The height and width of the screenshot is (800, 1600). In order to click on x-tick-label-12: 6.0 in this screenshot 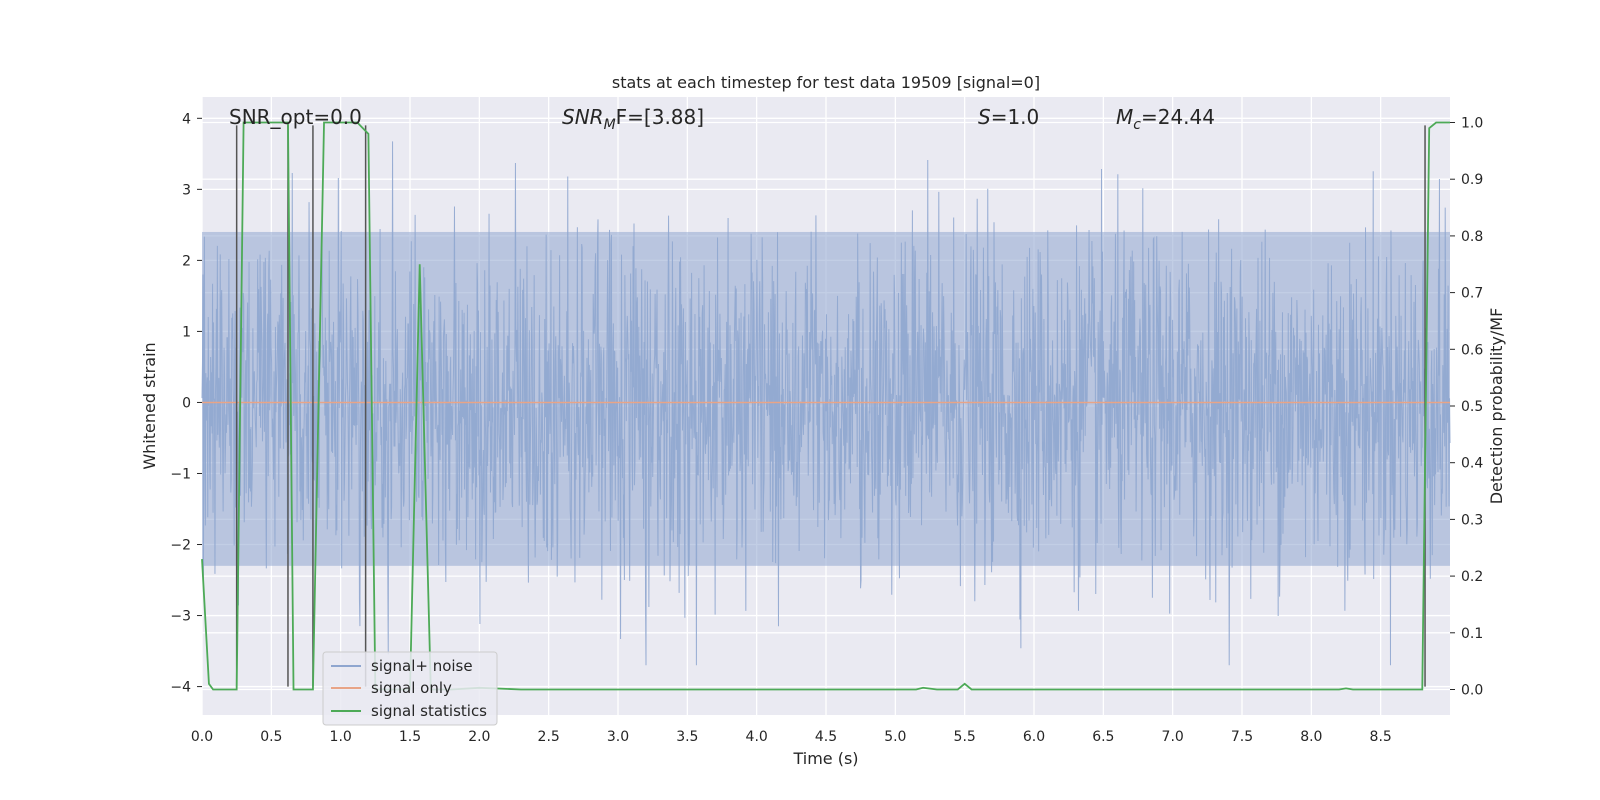, I will do `click(1034, 737)`.